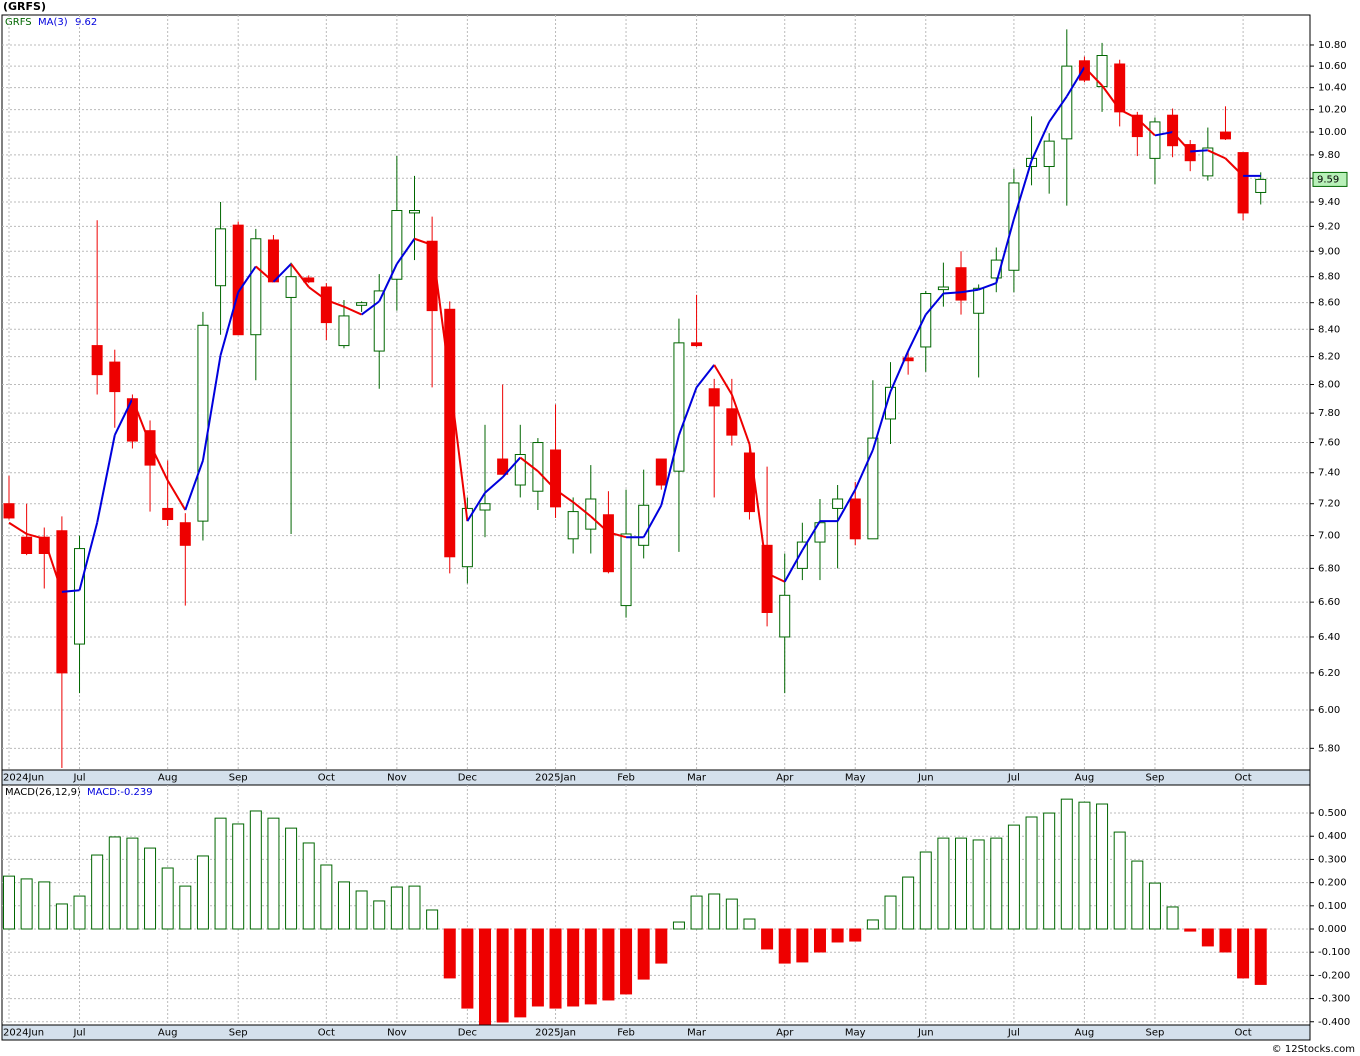 The height and width of the screenshot is (1056, 1360). Describe the element at coordinates (626, 778) in the screenshot. I see `x-tick-label: Feb` at that location.